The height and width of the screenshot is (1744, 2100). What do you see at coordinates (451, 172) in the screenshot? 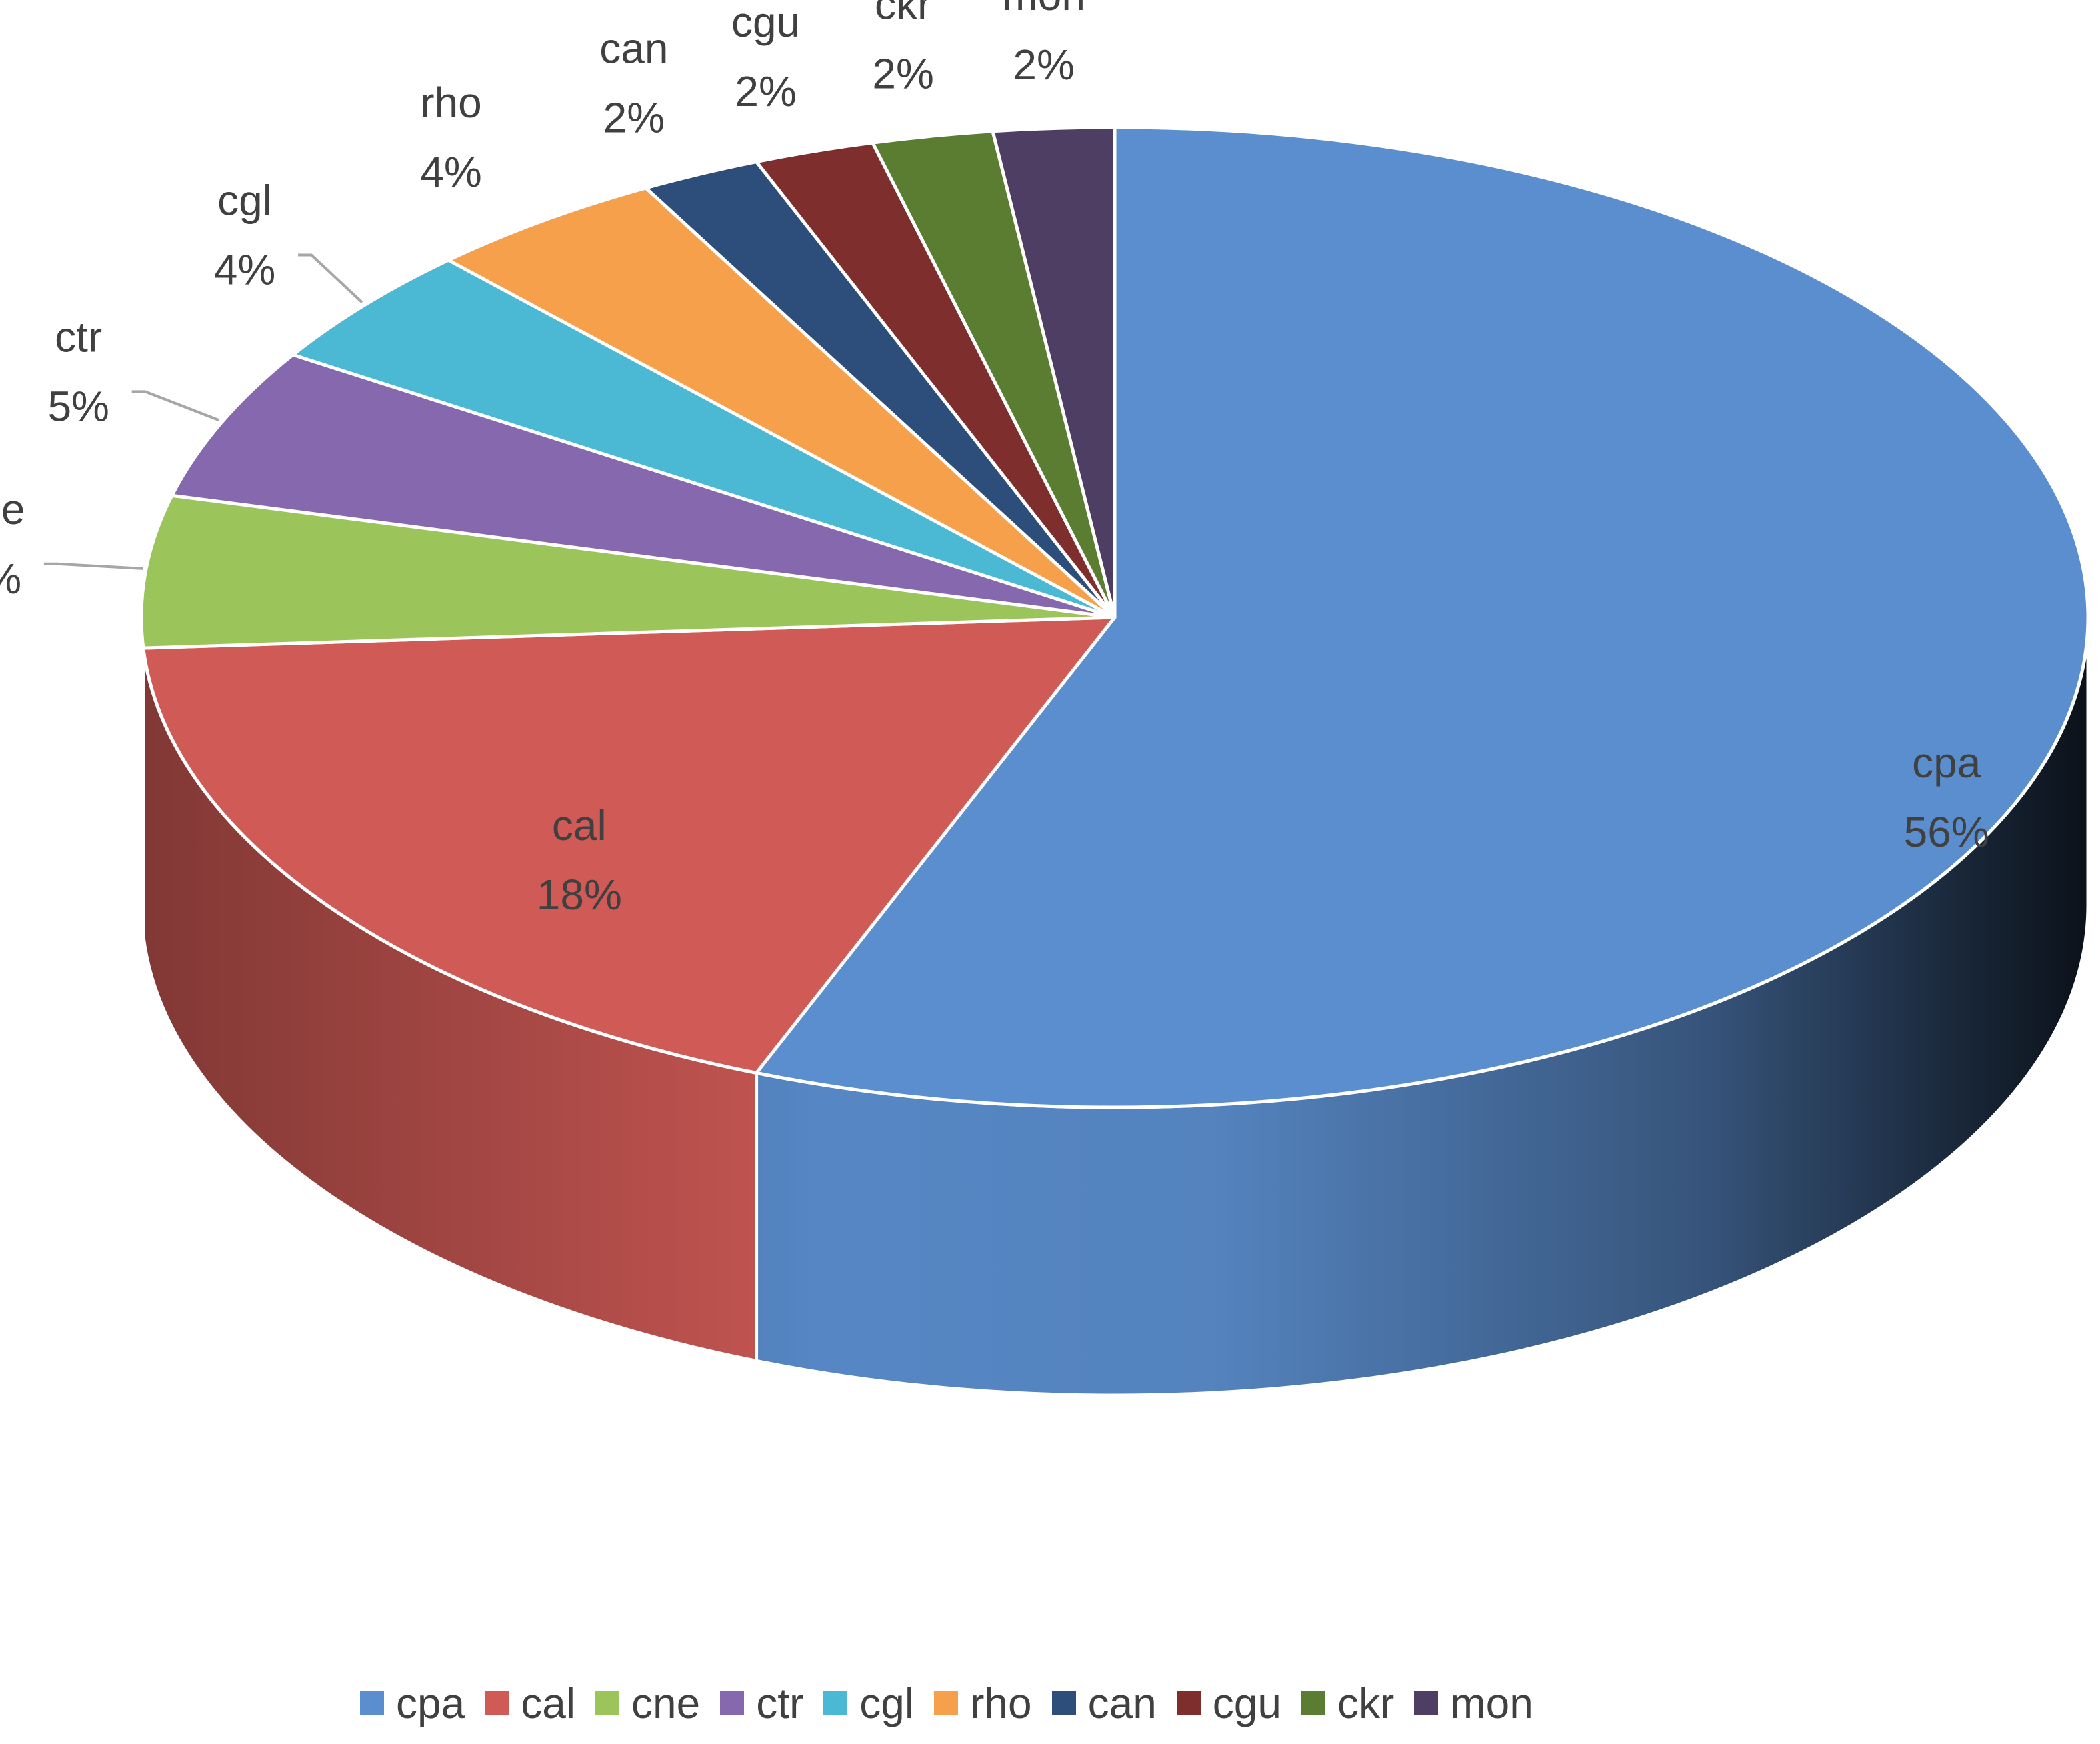
I see `data-label-value-rho: 4%` at bounding box center [451, 172].